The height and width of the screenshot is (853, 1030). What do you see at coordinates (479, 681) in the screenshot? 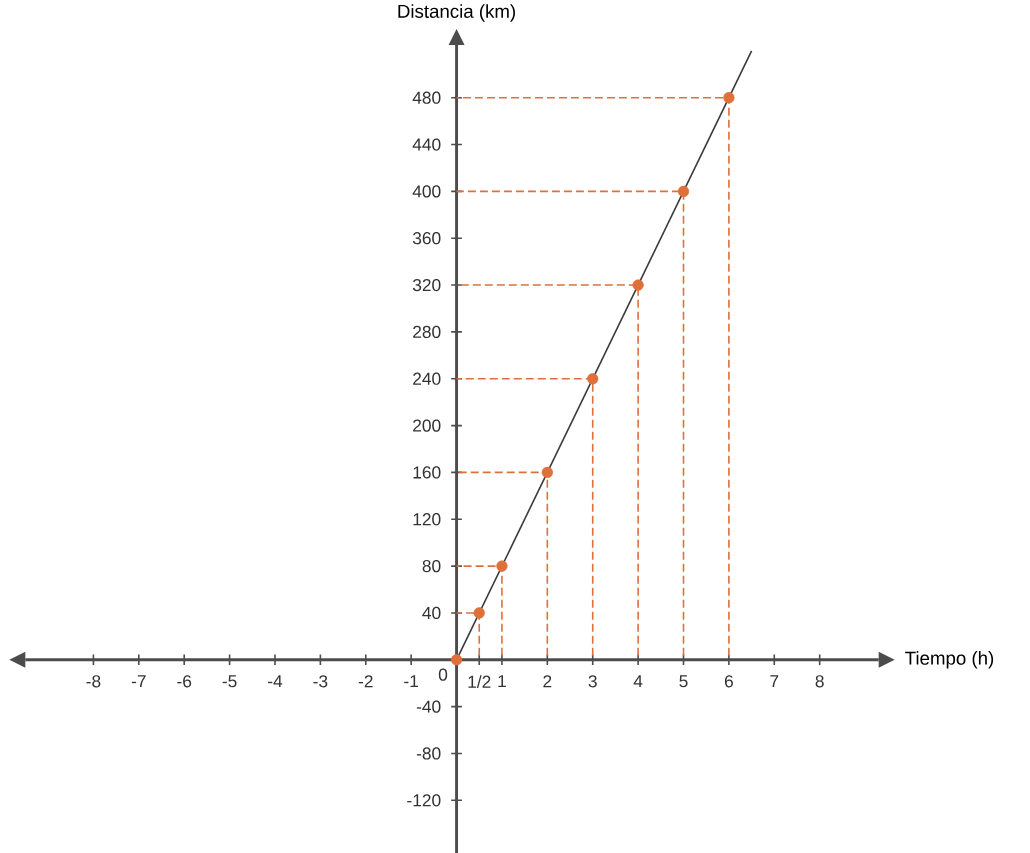
I see `x-tick-label: 1/2` at bounding box center [479, 681].